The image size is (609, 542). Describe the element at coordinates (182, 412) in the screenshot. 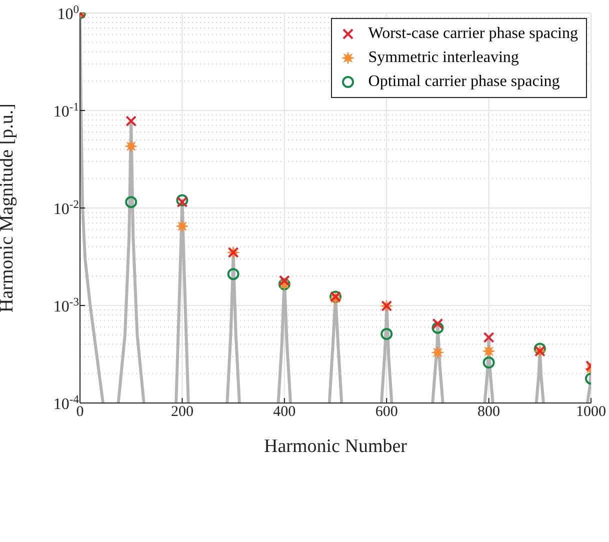

I see `x-tick-label: 200` at that location.